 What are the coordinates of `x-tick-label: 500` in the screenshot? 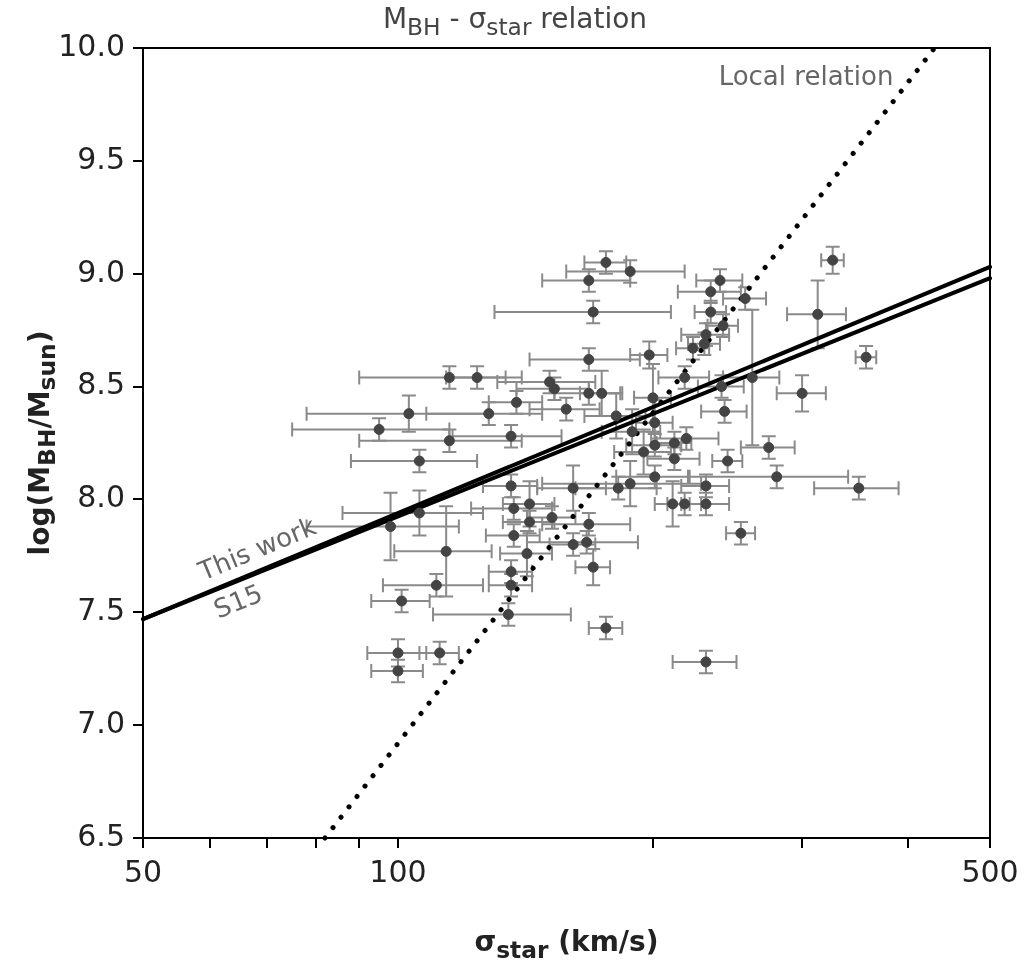 It's located at (990, 871).